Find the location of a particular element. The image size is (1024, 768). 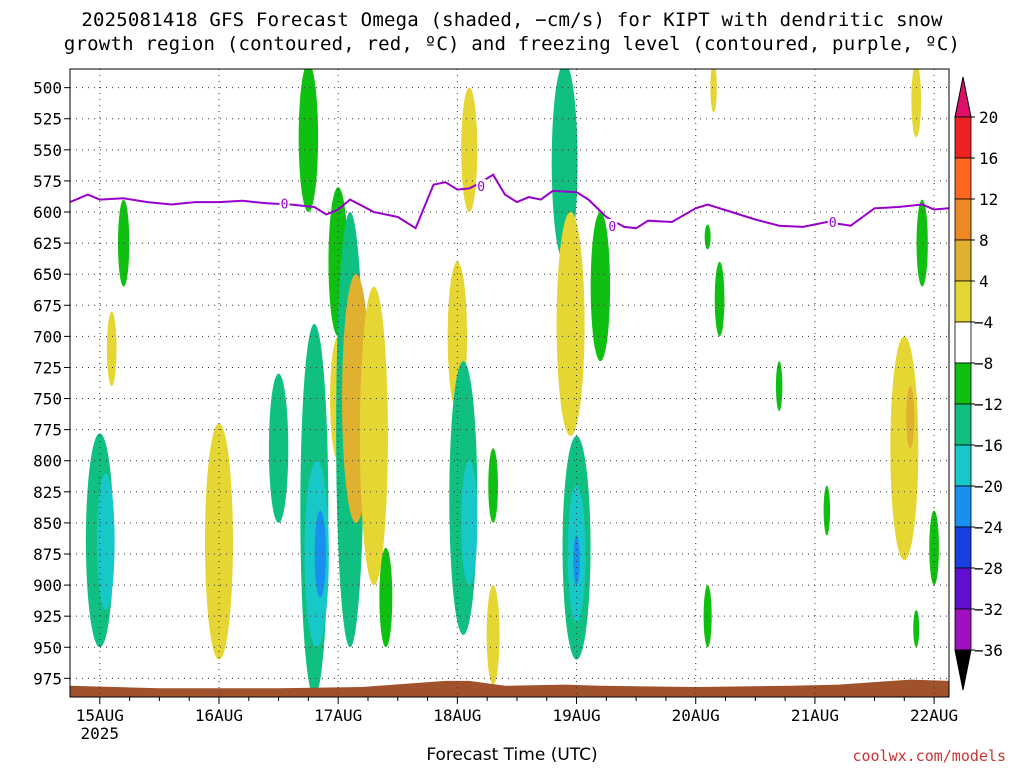

y-tick-label: 600 is located at coordinates (47, 212).